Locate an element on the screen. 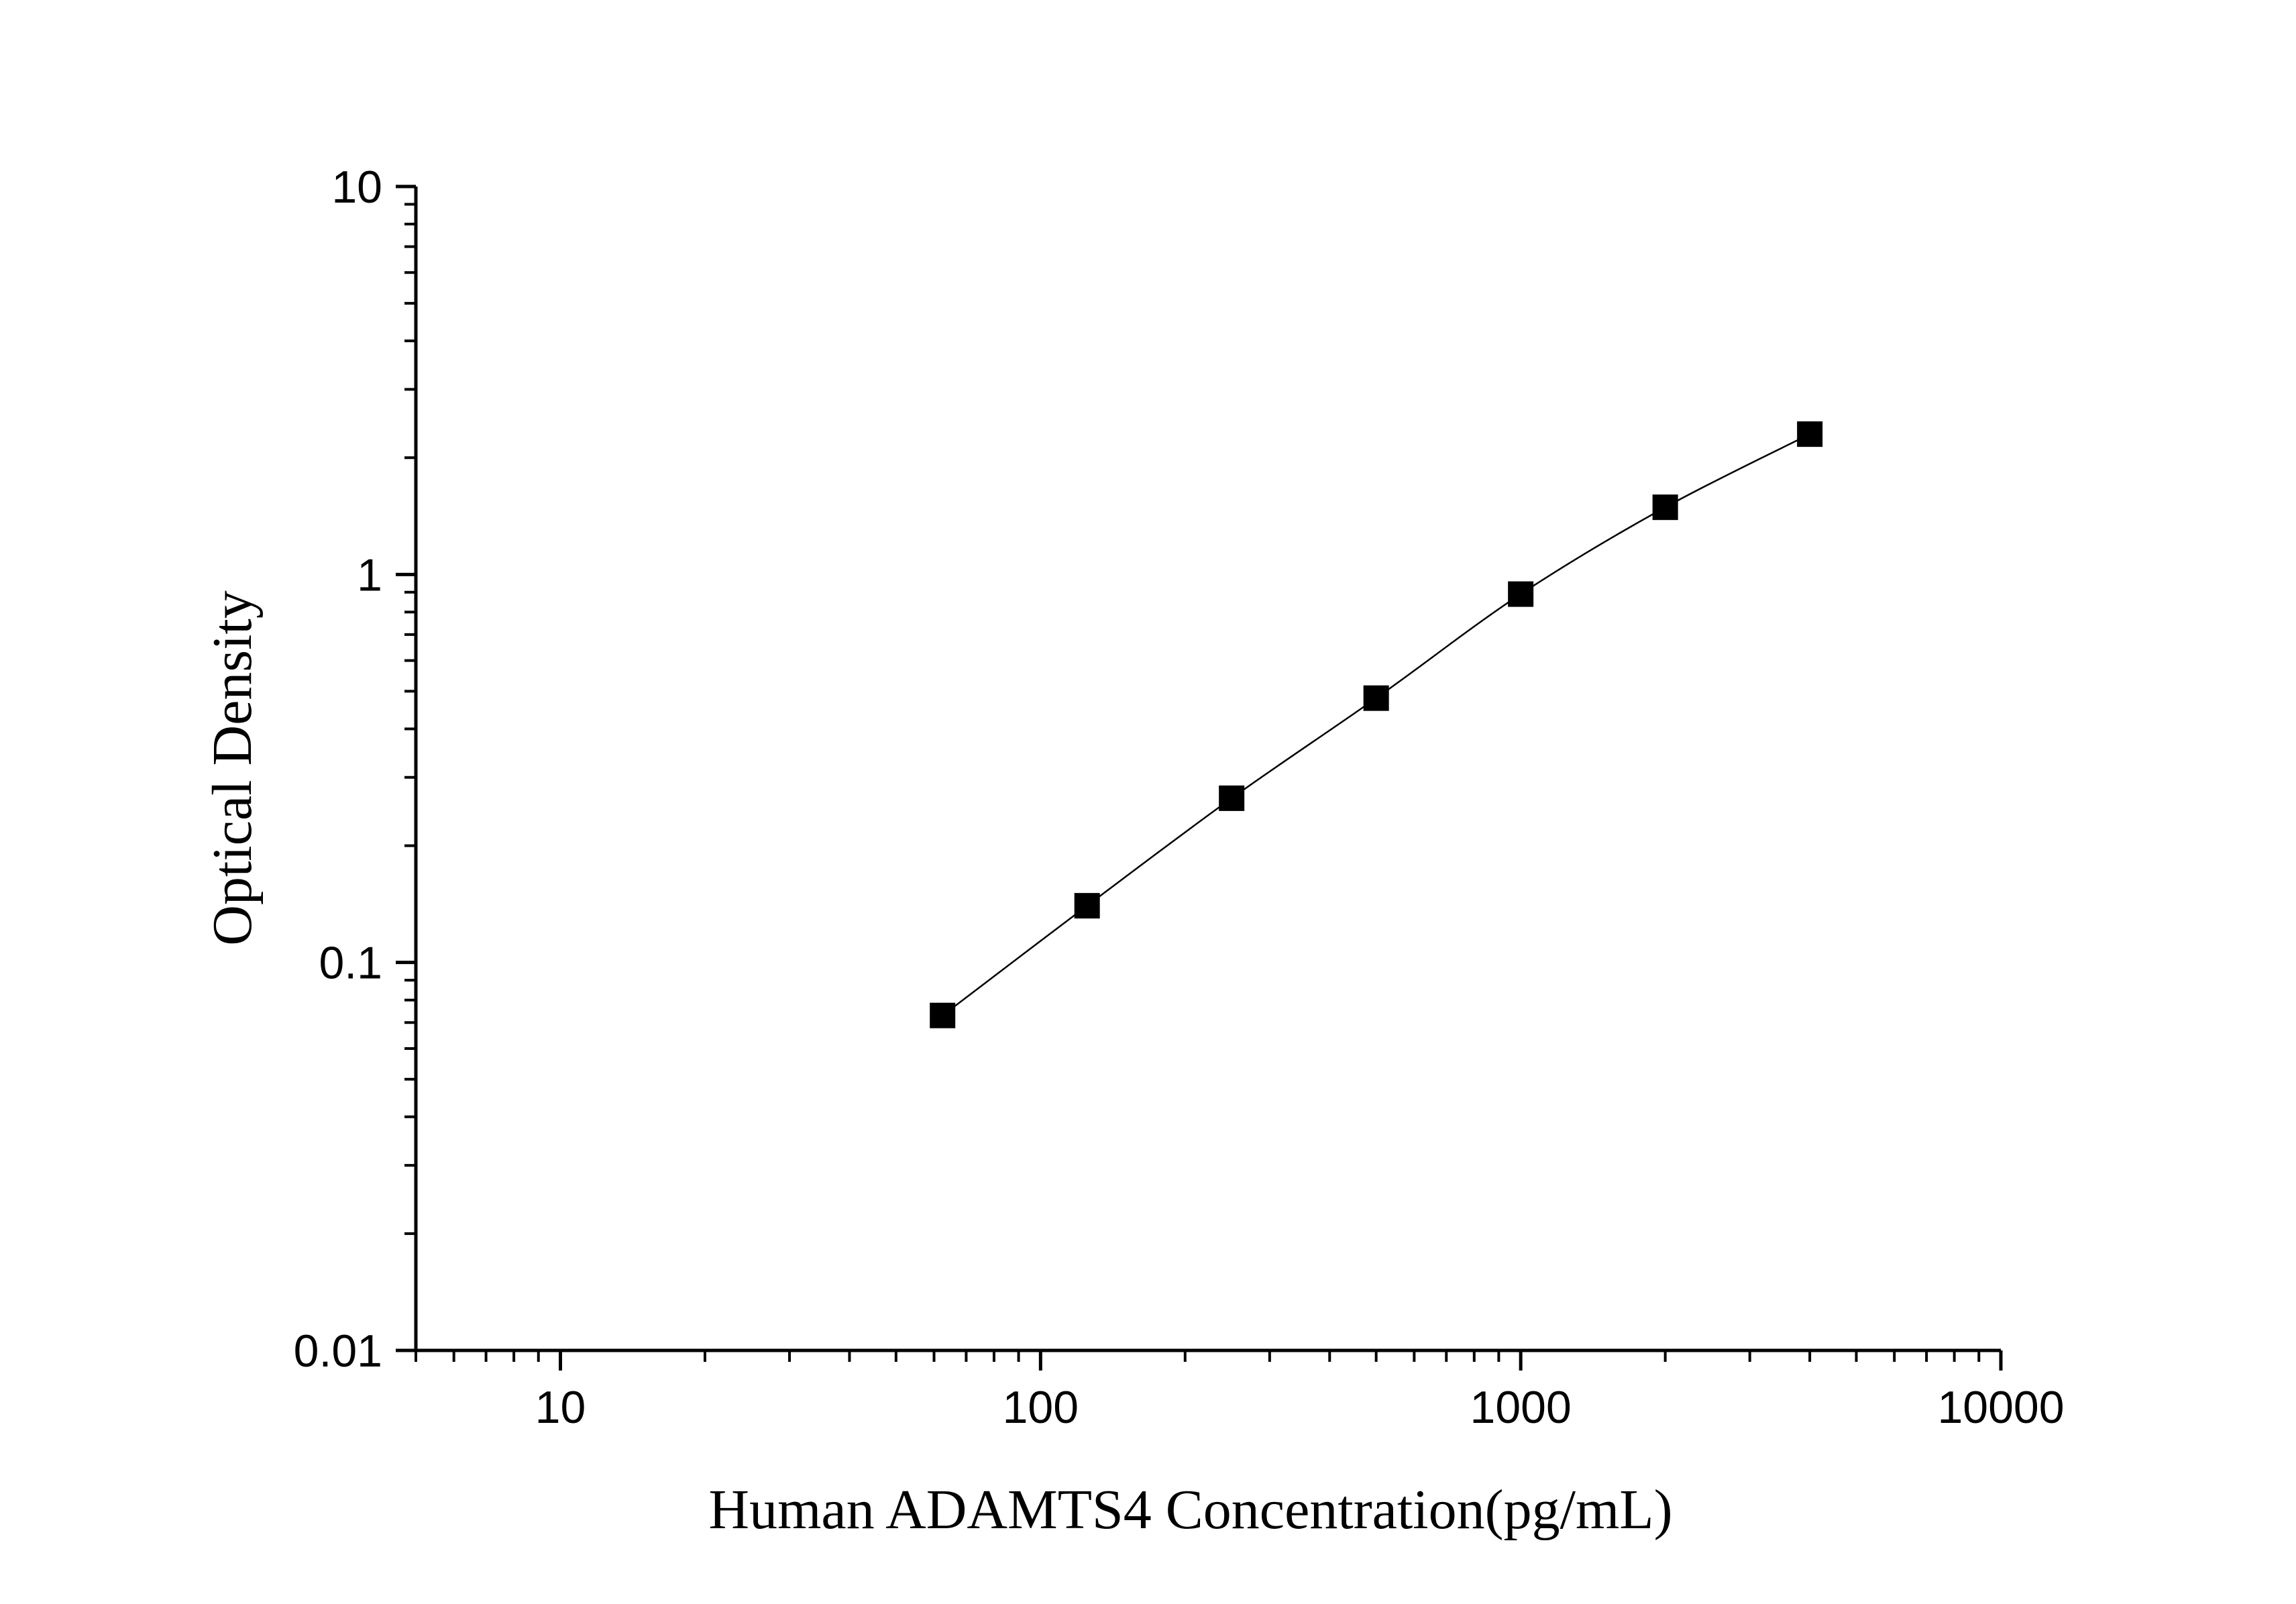  fit-curve-layer is located at coordinates (1376, 724).